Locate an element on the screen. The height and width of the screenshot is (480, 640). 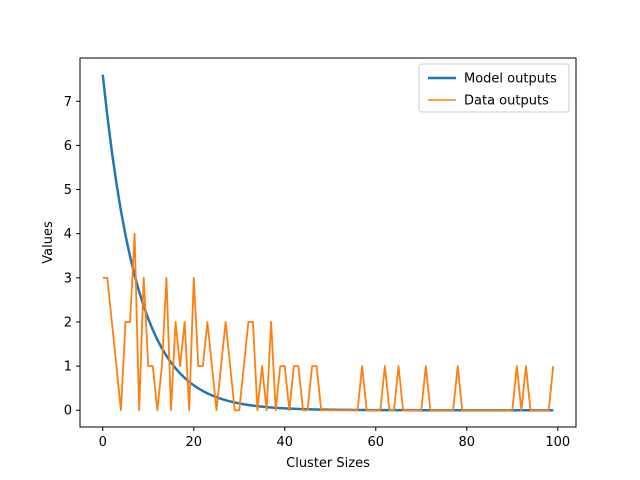
x-tick-label: 0 is located at coordinates (103, 442).